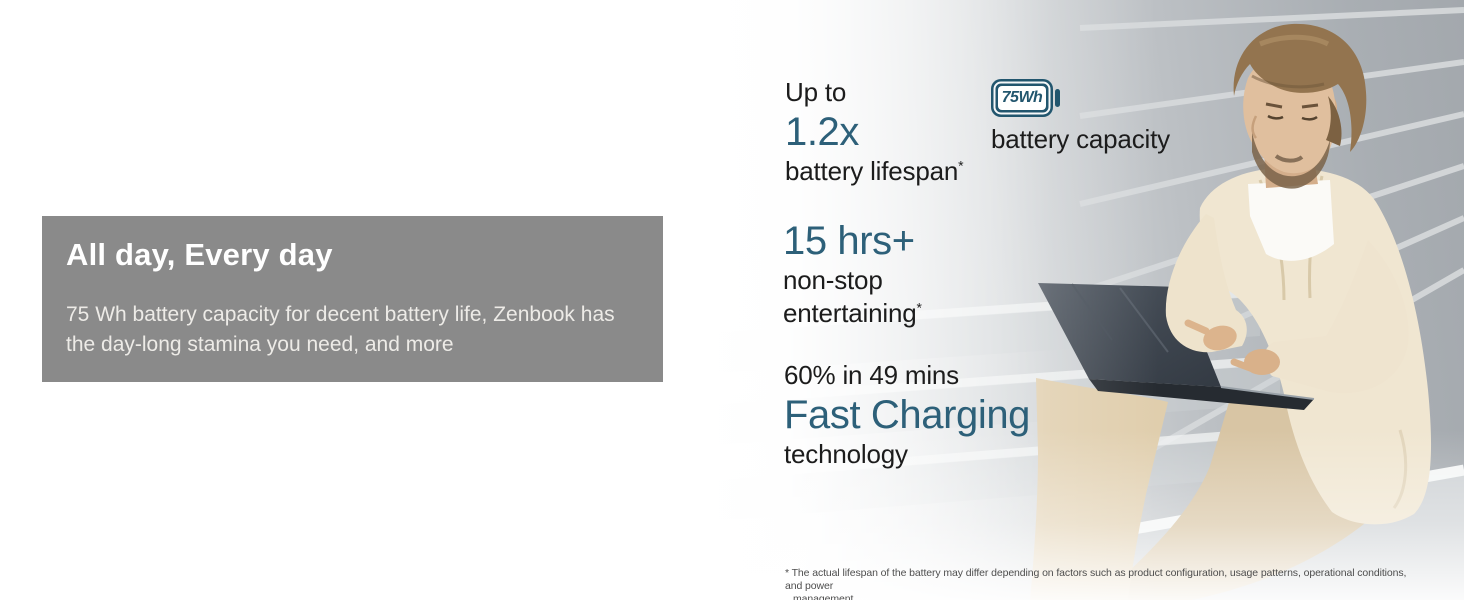 The width and height of the screenshot is (1464, 600). Describe the element at coordinates (822, 132) in the screenshot. I see `lifespan-value: 1.2x` at that location.